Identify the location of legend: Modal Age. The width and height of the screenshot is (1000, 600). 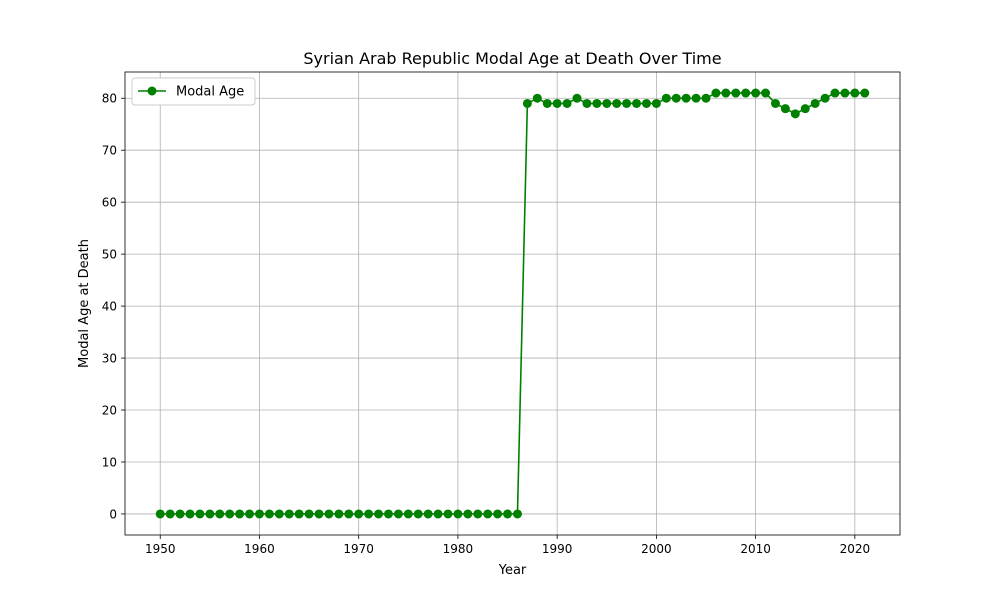
(193, 91).